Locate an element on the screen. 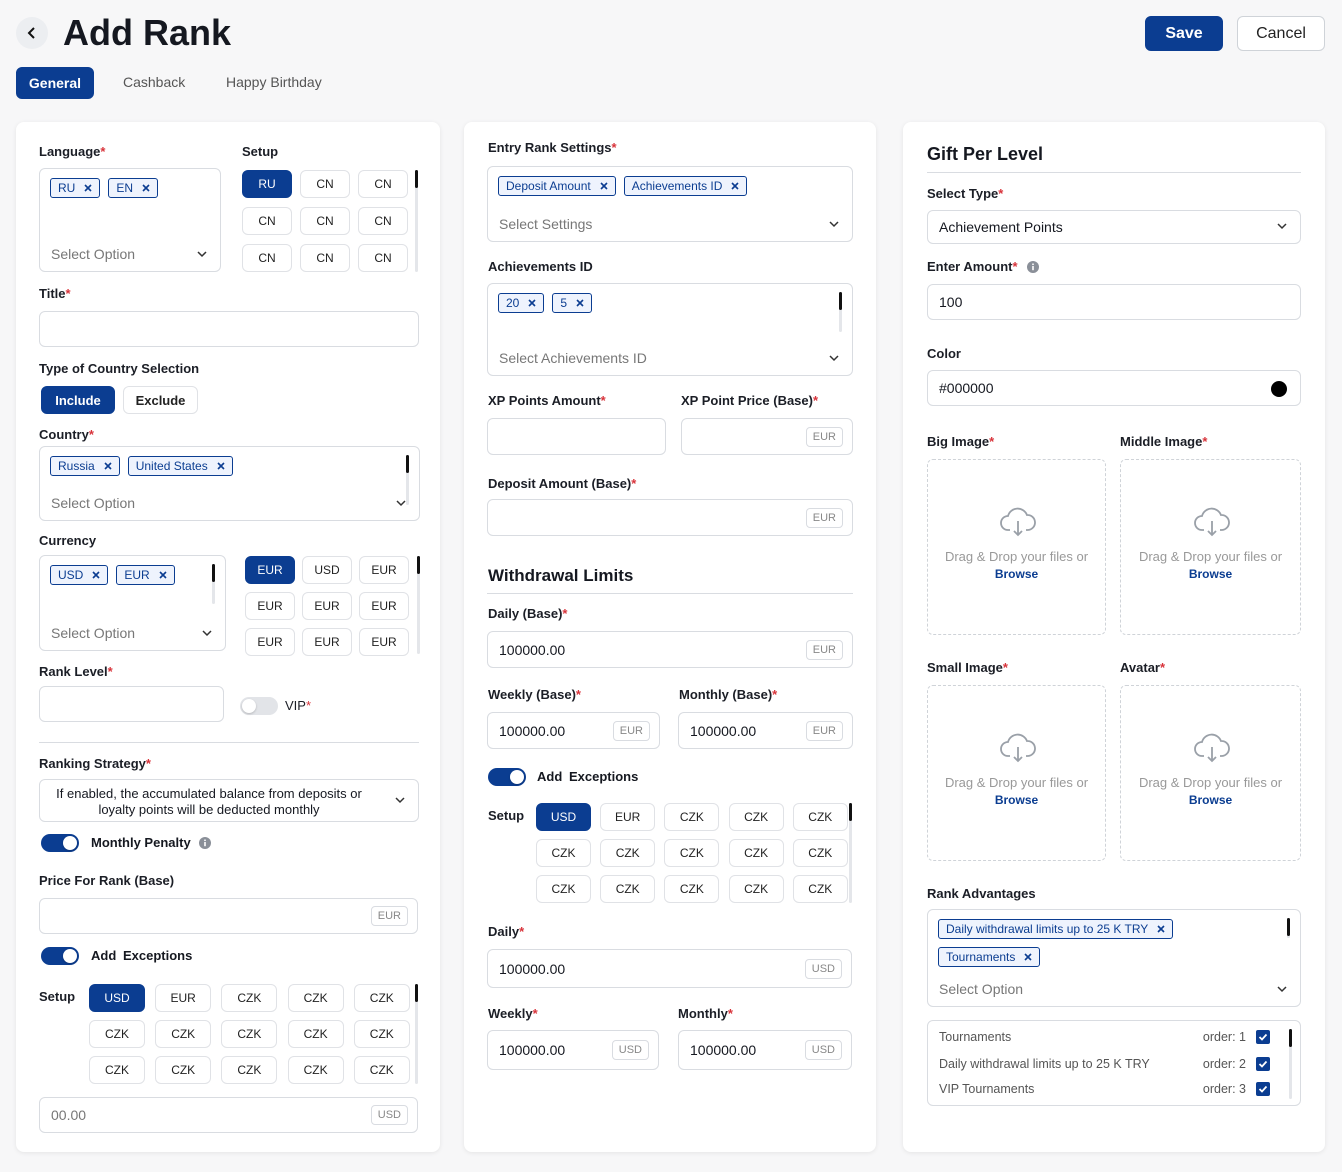  back-button is located at coordinates (32, 33).